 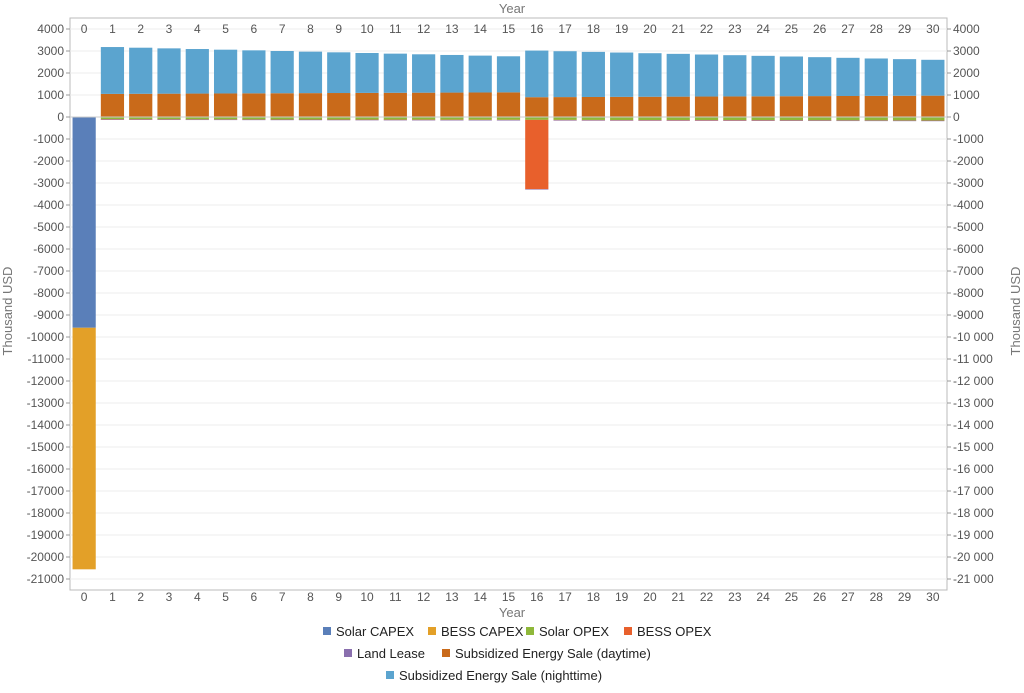 What do you see at coordinates (968, 205) in the screenshot?
I see `y-tick-label-right: -4000` at bounding box center [968, 205].